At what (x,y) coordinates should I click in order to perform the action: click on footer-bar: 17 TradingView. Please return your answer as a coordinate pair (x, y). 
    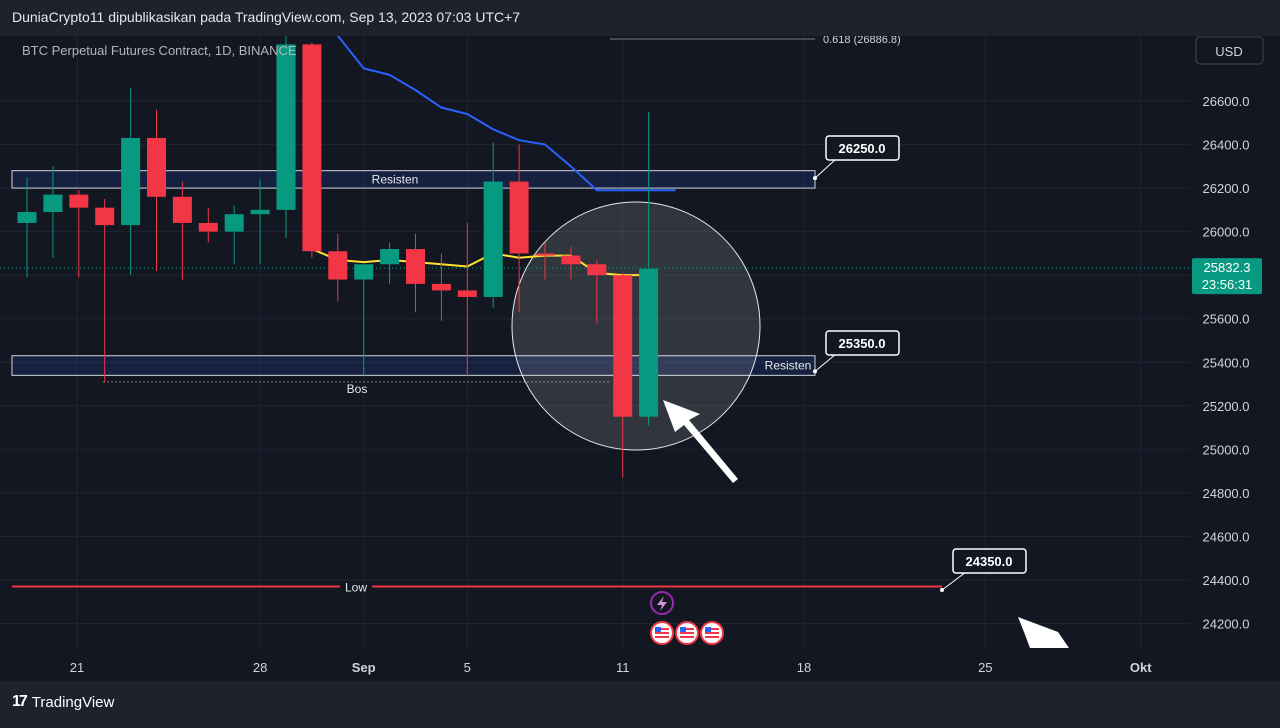
    Looking at the image, I should click on (640, 702).